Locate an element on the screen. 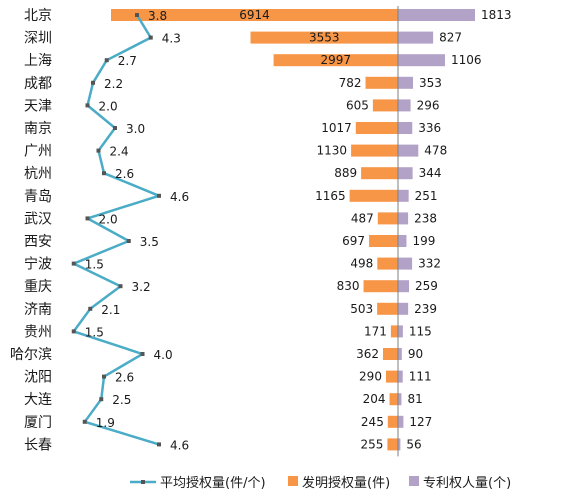  category-label: 哈尔滨 is located at coordinates (31, 355).